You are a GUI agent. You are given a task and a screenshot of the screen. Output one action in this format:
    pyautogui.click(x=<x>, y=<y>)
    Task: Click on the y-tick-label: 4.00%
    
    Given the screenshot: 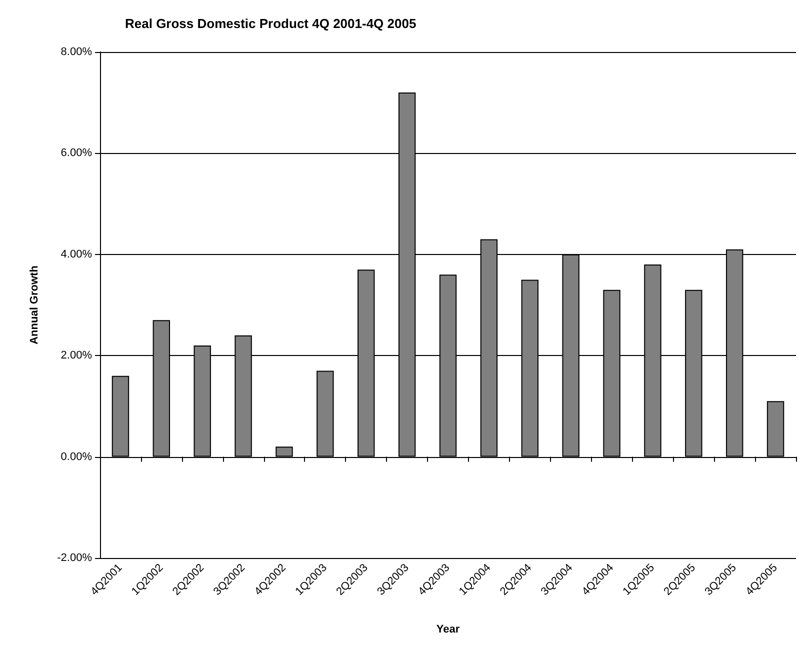 What is the action you would take?
    pyautogui.click(x=76, y=254)
    